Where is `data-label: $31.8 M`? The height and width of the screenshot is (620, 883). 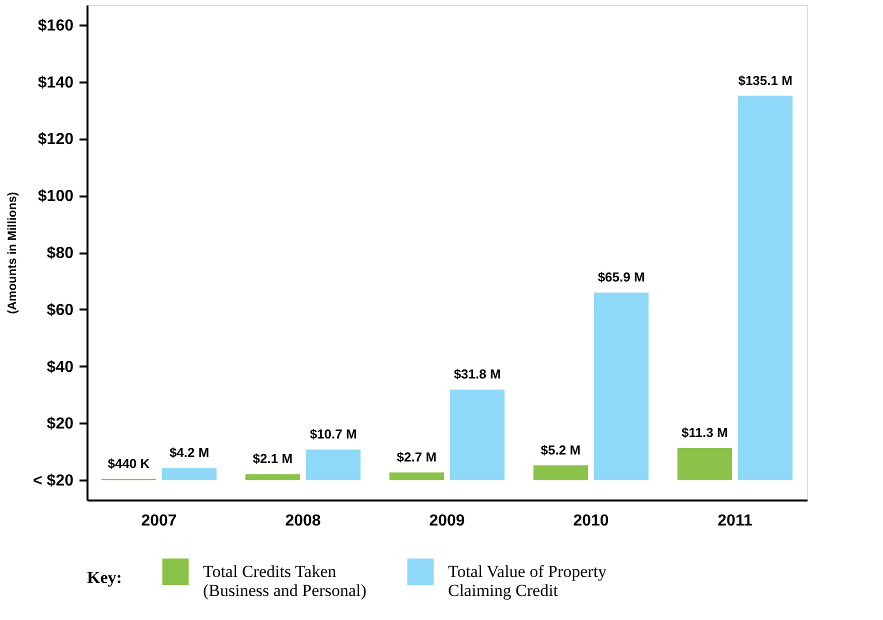
data-label: $31.8 M is located at coordinates (477, 374).